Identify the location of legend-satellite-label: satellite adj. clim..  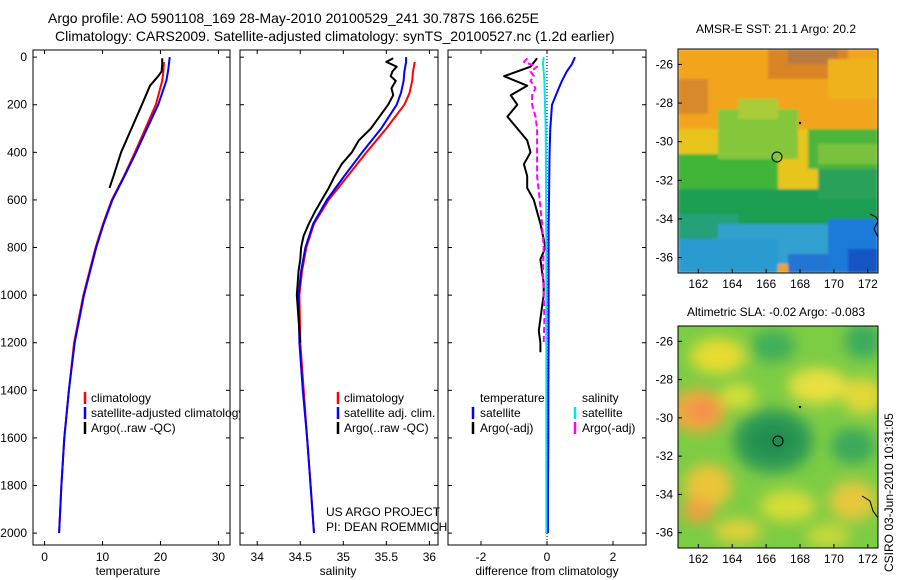
(389, 413).